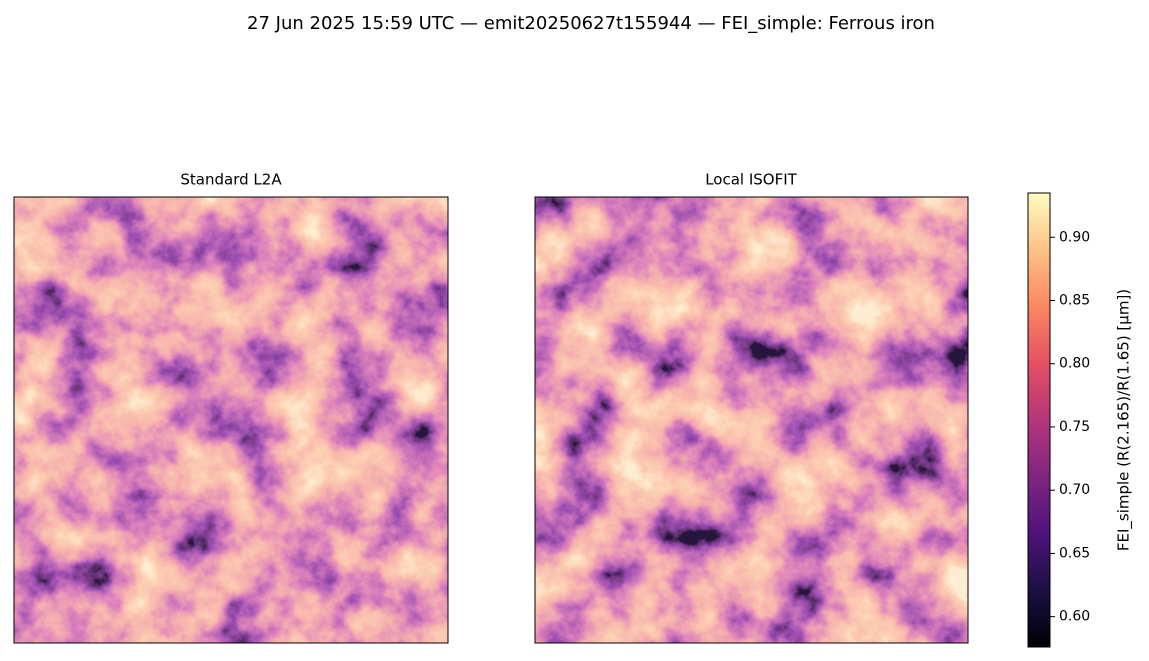  Describe the element at coordinates (1074, 300) in the screenshot. I see `colorbar-tick-label: 0.85` at that location.